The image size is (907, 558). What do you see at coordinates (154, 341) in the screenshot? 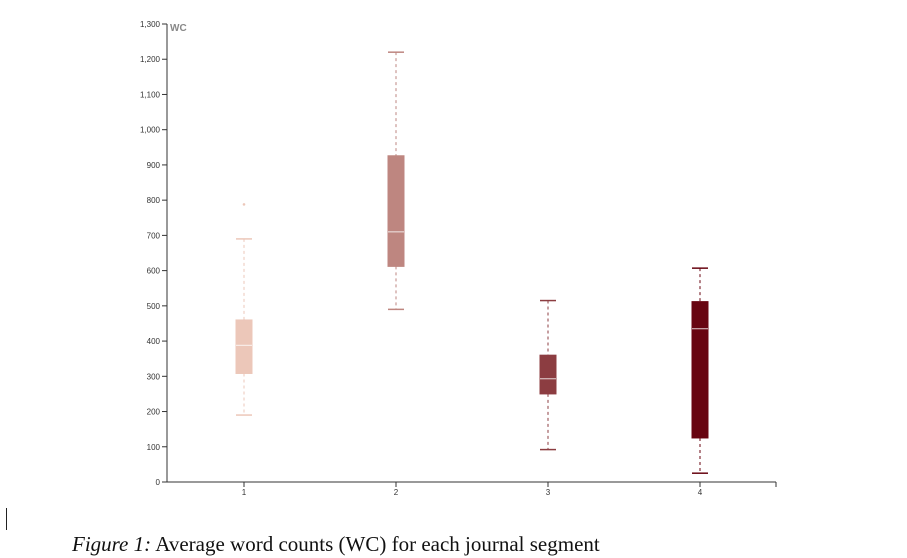
I see `y-tick-label: 400` at bounding box center [154, 341].